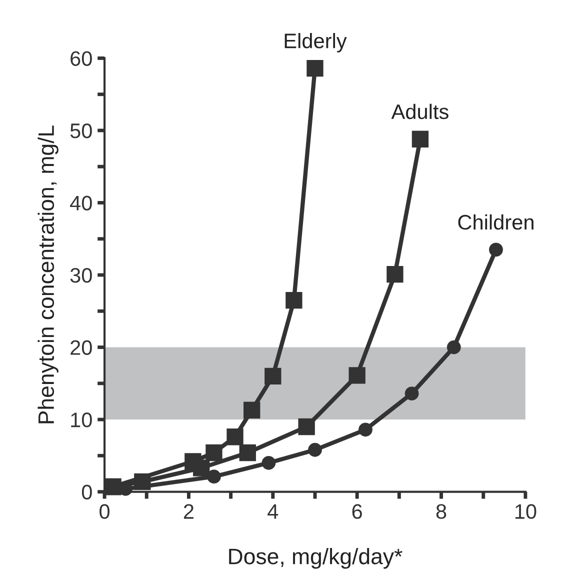 This screenshot has width=565, height=582. I want to click on x-tick-label: 6, so click(357, 511).